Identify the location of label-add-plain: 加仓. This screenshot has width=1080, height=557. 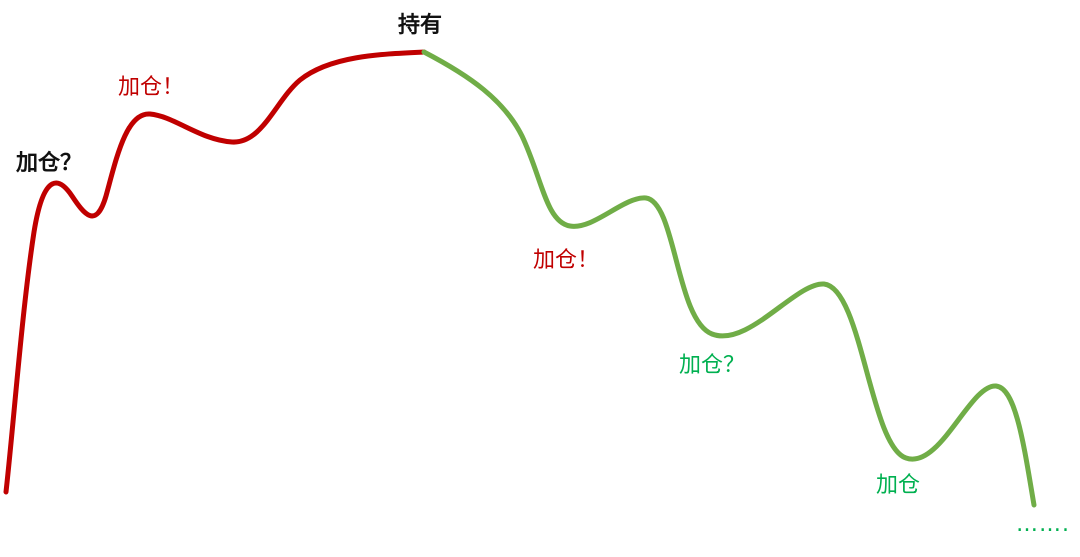
(898, 485).